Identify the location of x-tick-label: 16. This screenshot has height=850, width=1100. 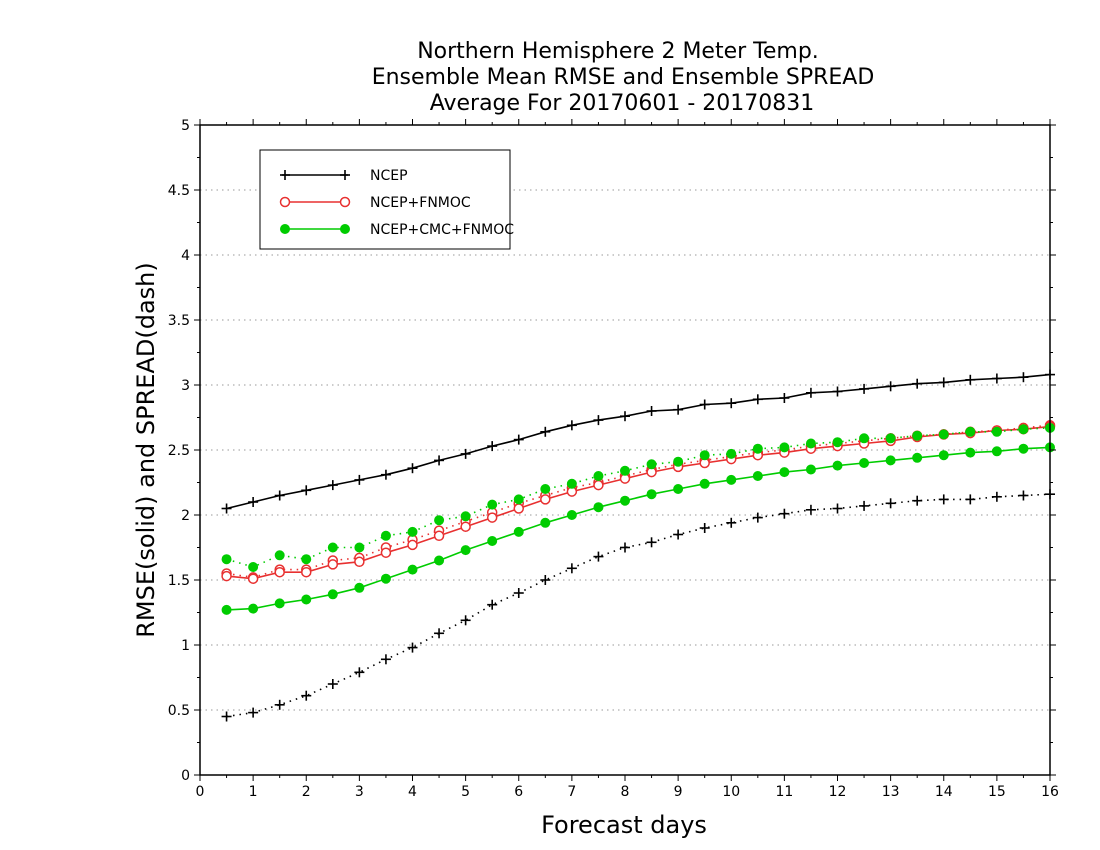
(1050, 792).